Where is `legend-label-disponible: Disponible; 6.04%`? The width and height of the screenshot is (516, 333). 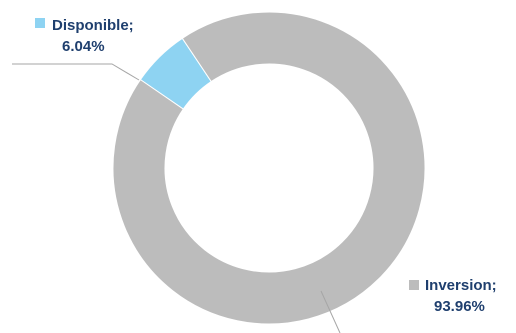
legend-label-disponible: Disponible; 6.04% is located at coordinates (84, 36).